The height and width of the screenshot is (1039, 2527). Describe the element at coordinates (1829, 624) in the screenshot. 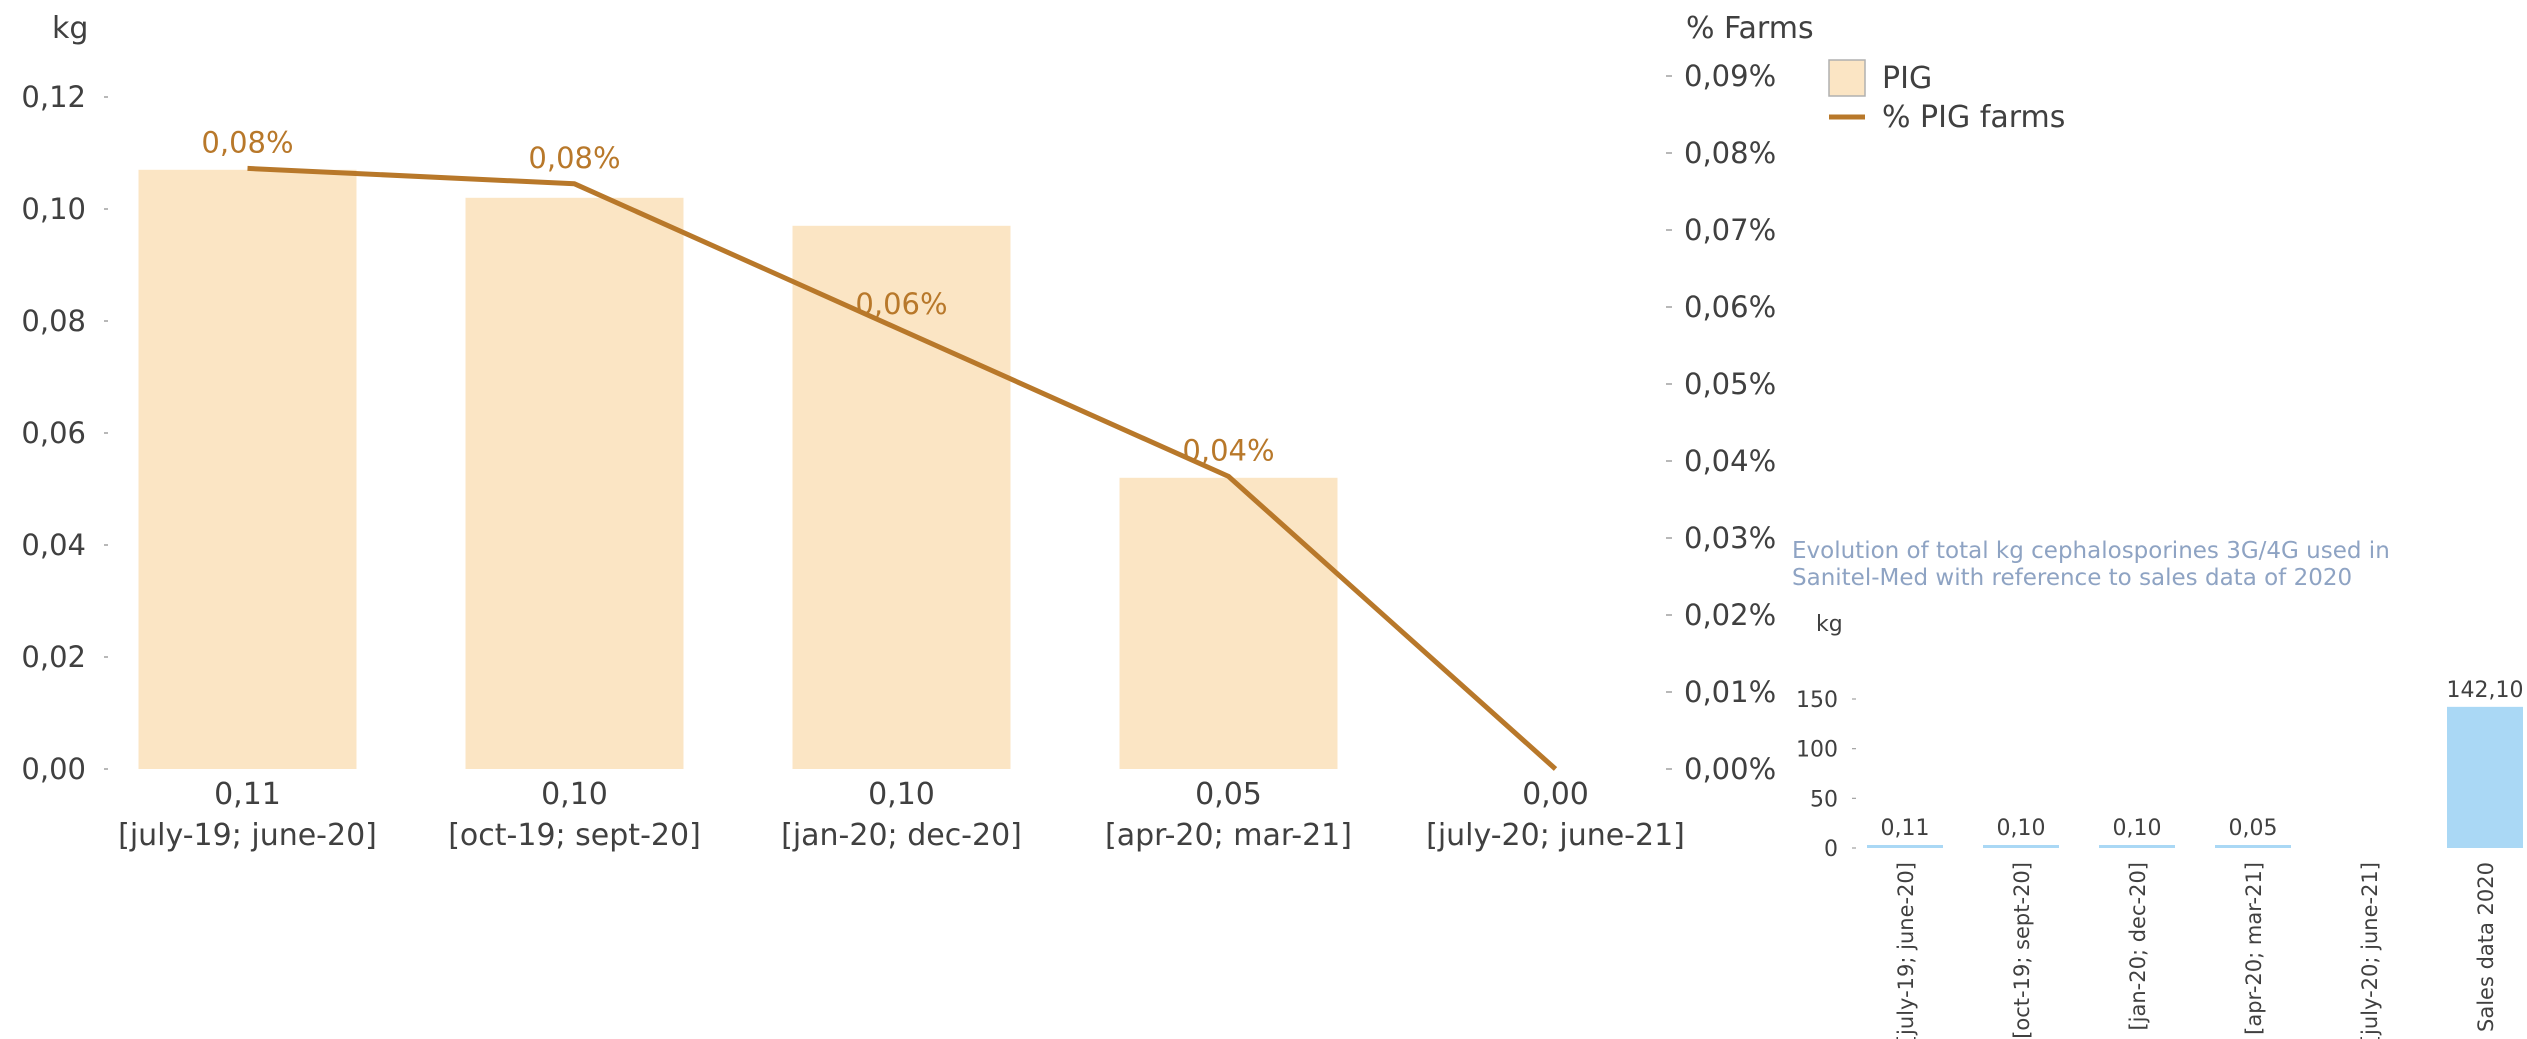

I see `small-y-axis-unit: kg` at that location.